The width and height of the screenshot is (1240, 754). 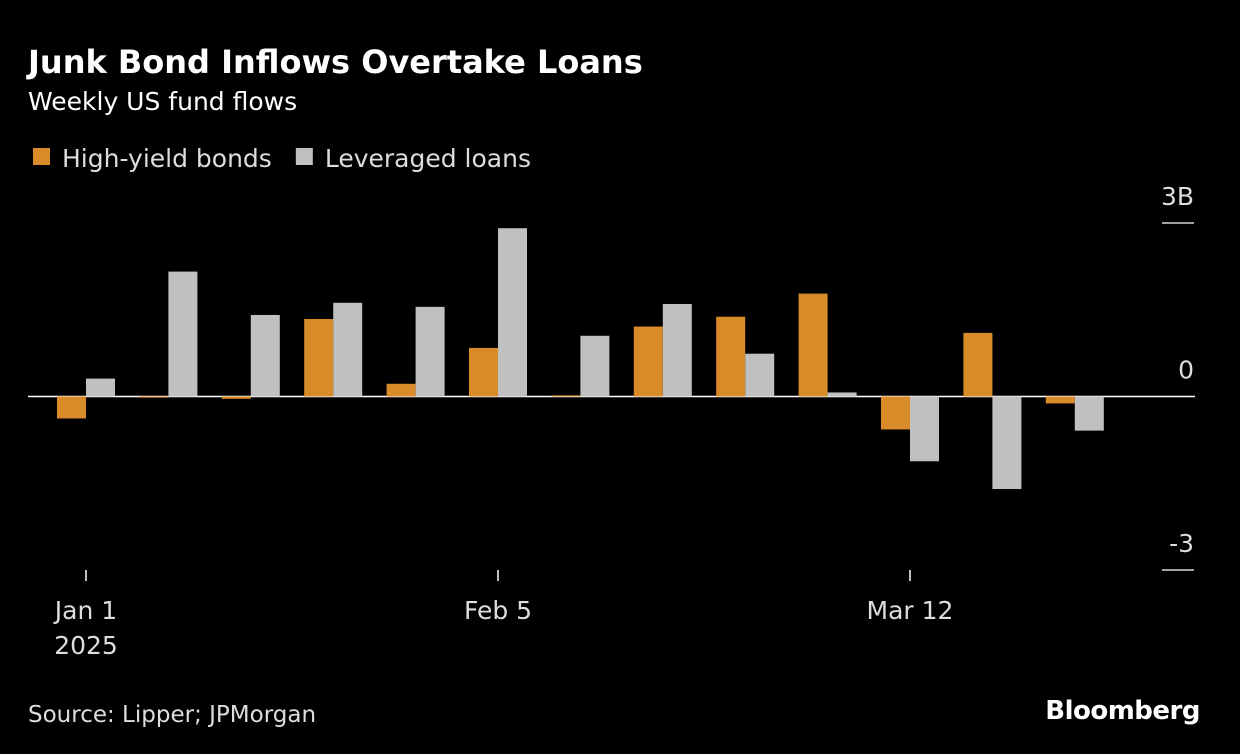 What do you see at coordinates (85, 610) in the screenshot?
I see `x-tick-label: Jan 1` at bounding box center [85, 610].